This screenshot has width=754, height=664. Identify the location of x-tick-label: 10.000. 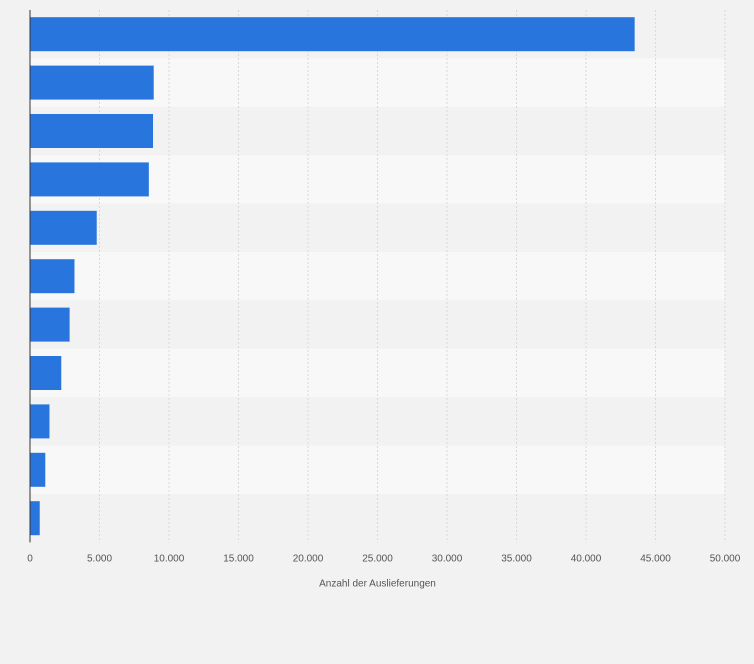
(169, 558).